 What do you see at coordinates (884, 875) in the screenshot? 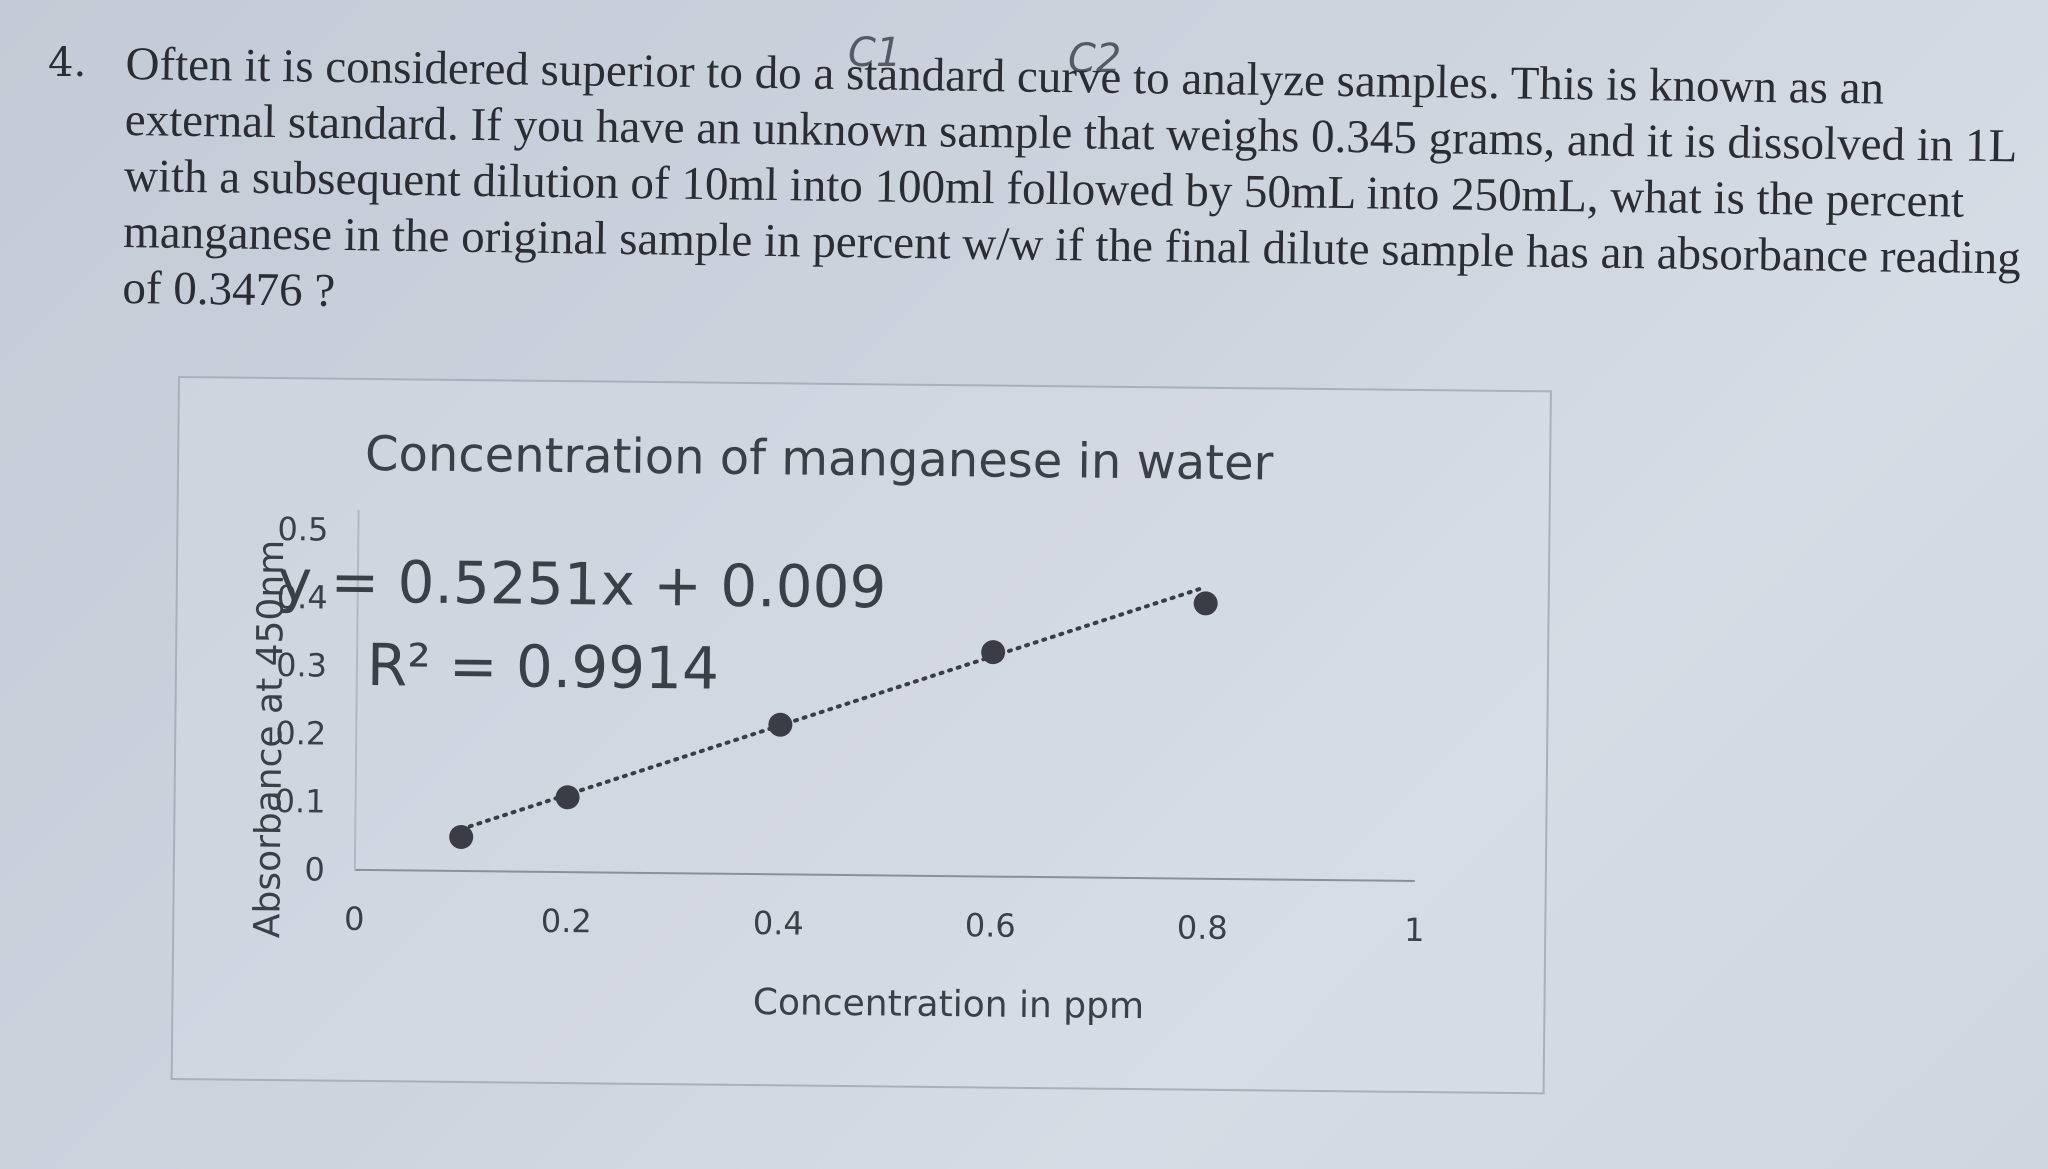
I see `x-axis-line` at bounding box center [884, 875].